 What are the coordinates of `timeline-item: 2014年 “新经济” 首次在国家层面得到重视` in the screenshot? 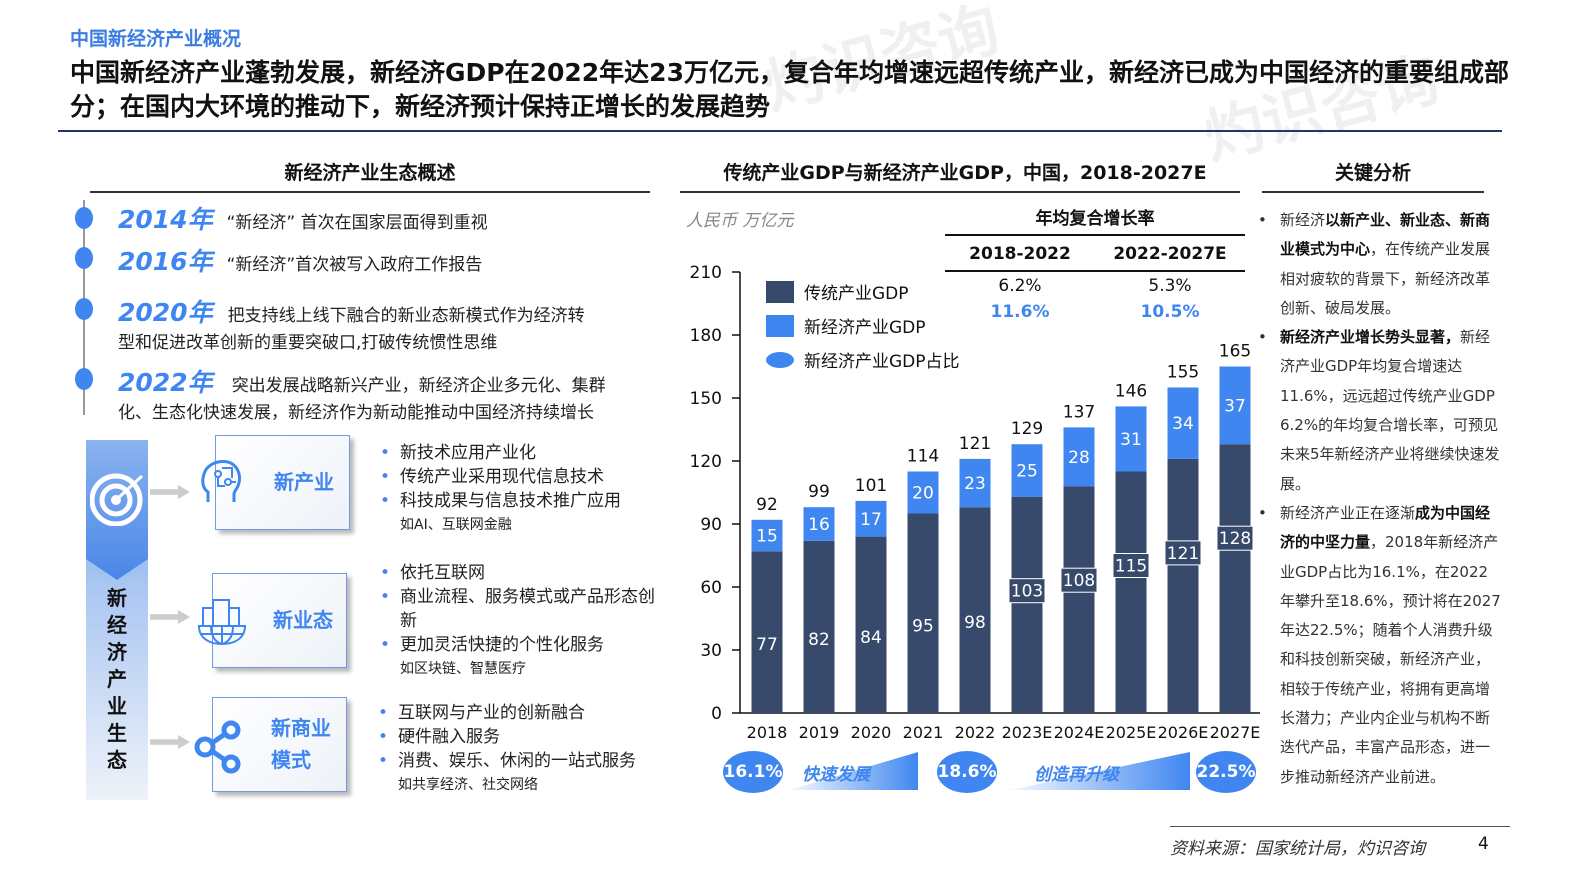 It's located at (303, 218).